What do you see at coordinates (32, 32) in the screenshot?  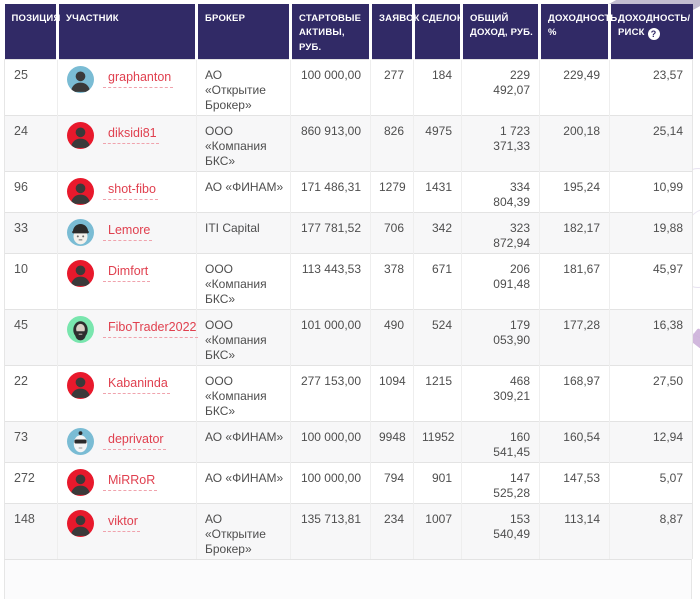 I see `column-header-position: ПОЗИЦИЯ` at bounding box center [32, 32].